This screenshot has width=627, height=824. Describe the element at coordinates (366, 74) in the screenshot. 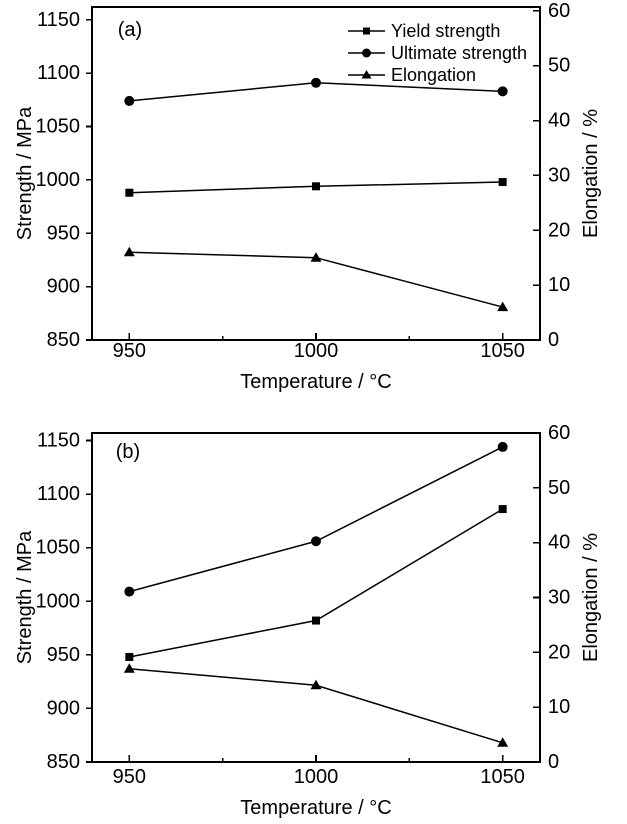

I see `legend-marker-triangle` at that location.